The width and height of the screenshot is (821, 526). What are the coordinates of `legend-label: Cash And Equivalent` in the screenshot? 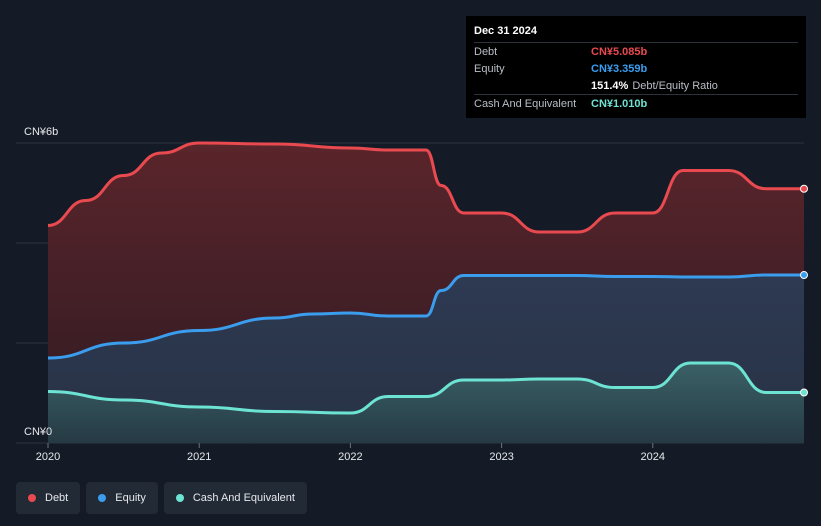 It's located at (243, 498).